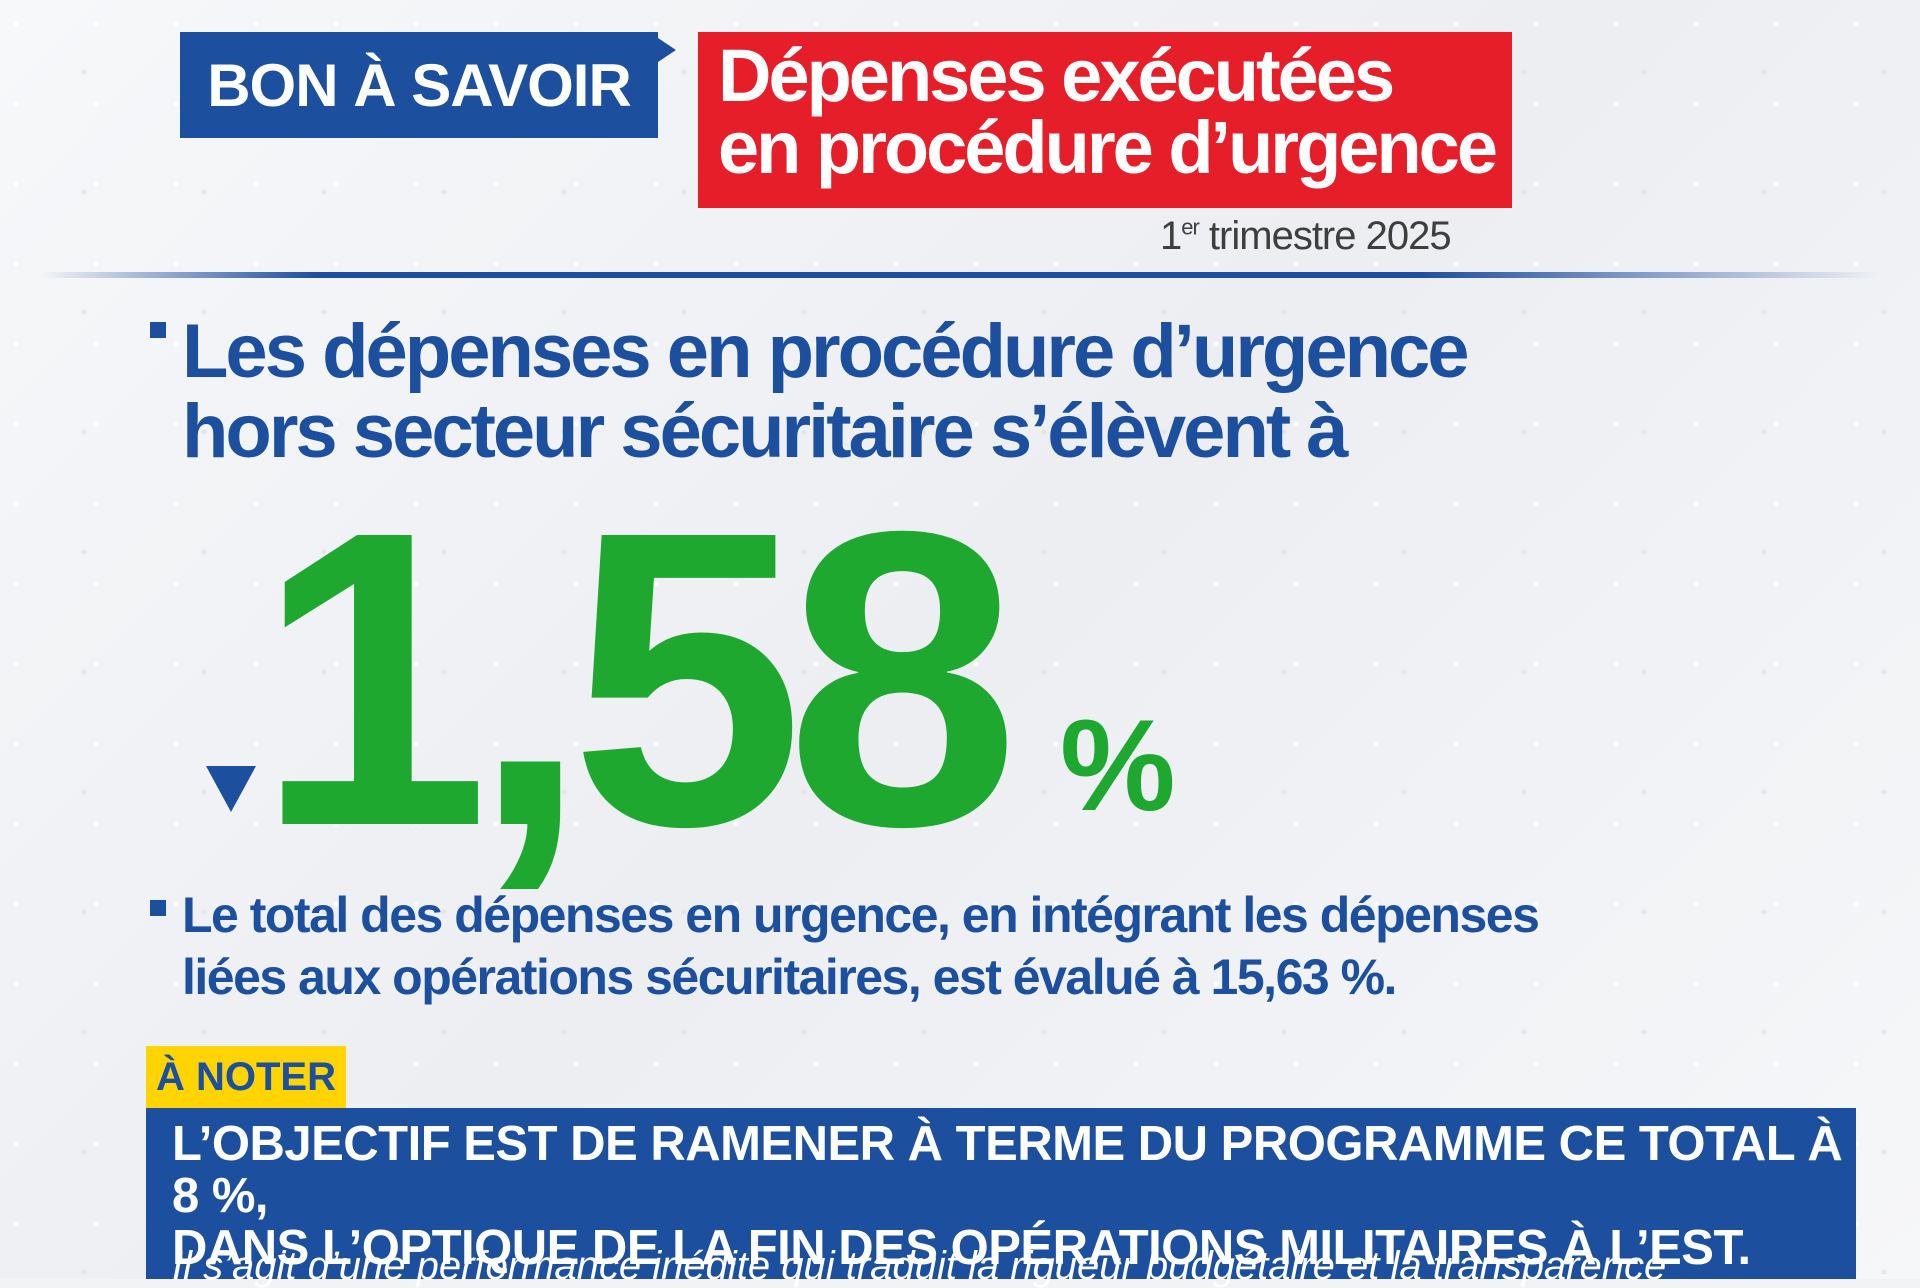 This screenshot has width=1920, height=1288. I want to click on header-divider, so click(960, 275).